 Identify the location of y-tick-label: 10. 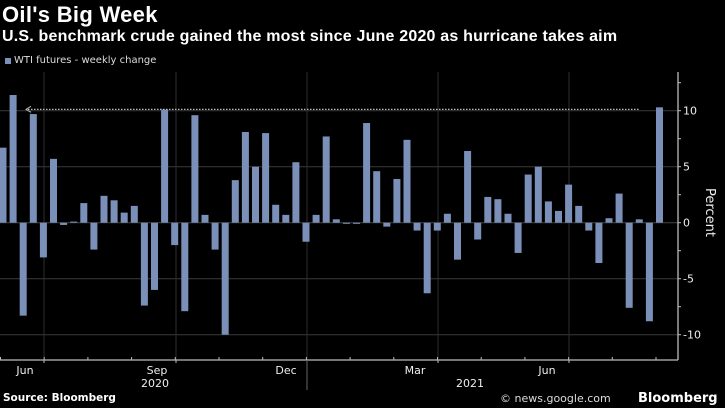
(690, 111).